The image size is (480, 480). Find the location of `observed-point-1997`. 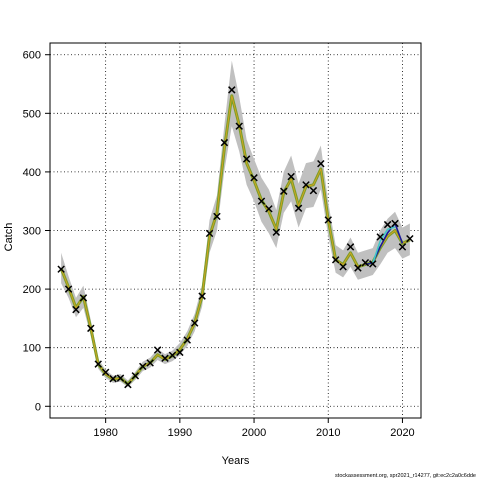

observed-point-1997 is located at coordinates (232, 90).